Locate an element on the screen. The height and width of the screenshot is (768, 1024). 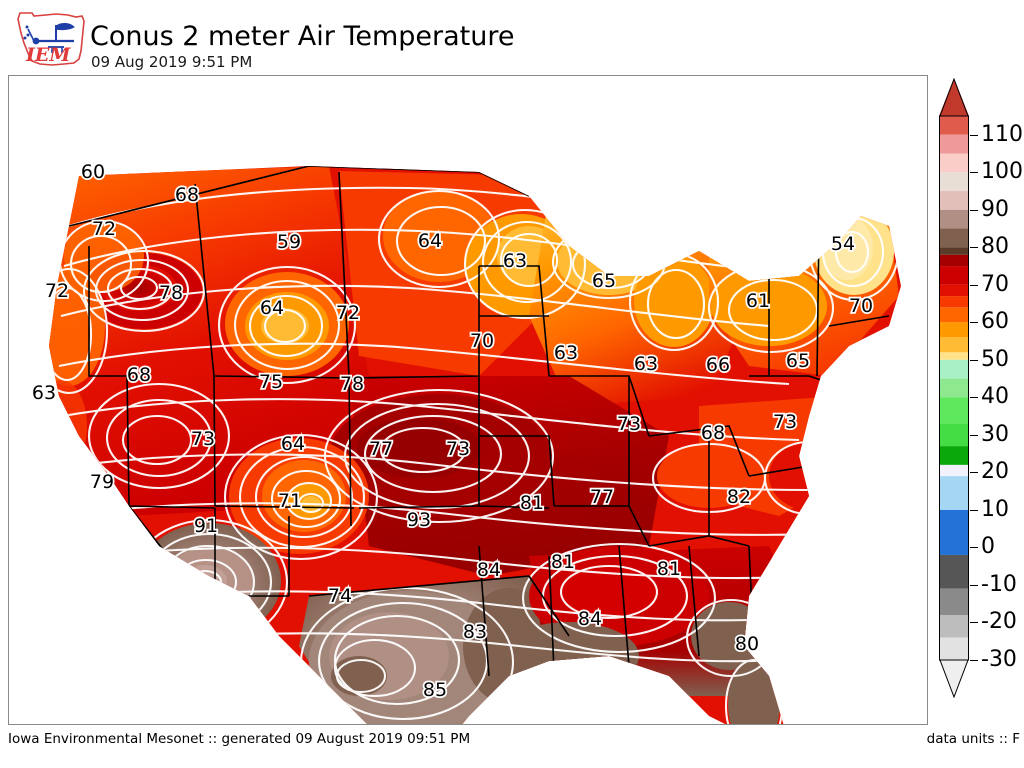
colorbar-over-arrow is located at coordinates (954, 97).